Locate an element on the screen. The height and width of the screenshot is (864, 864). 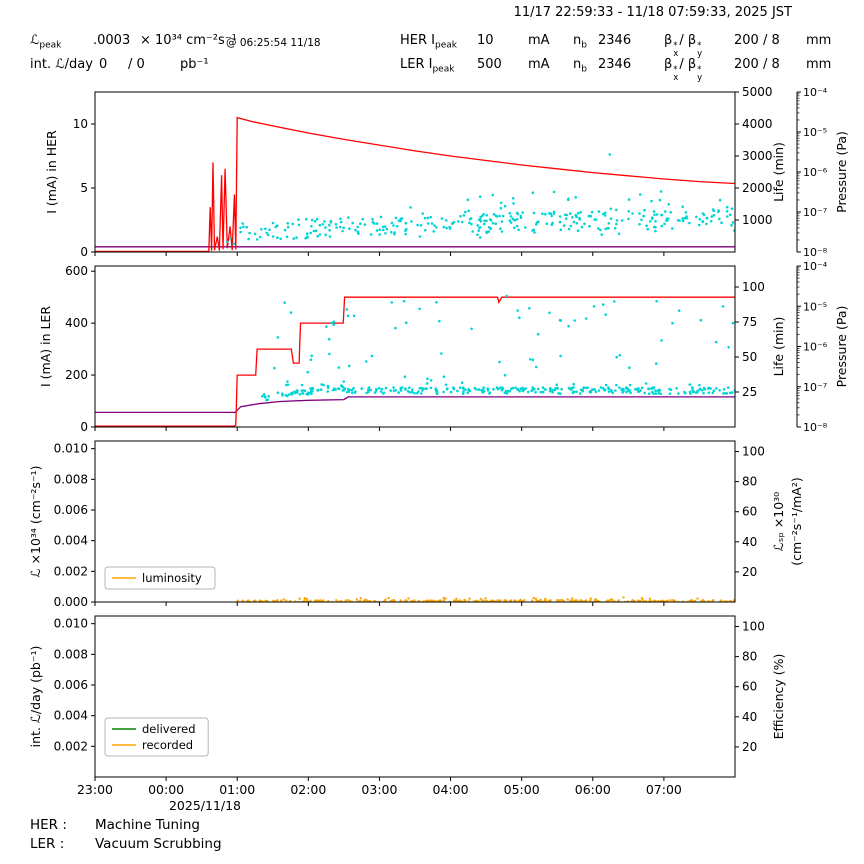
series-her-lifetime-spread is located at coordinates (572, 214).